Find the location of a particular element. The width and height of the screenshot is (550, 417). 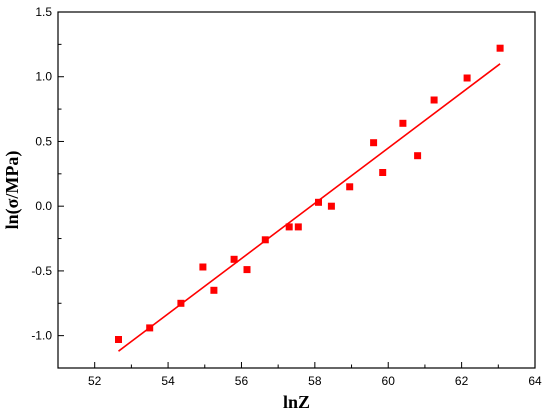

x-tick-label-3: 58 is located at coordinates (315, 381).